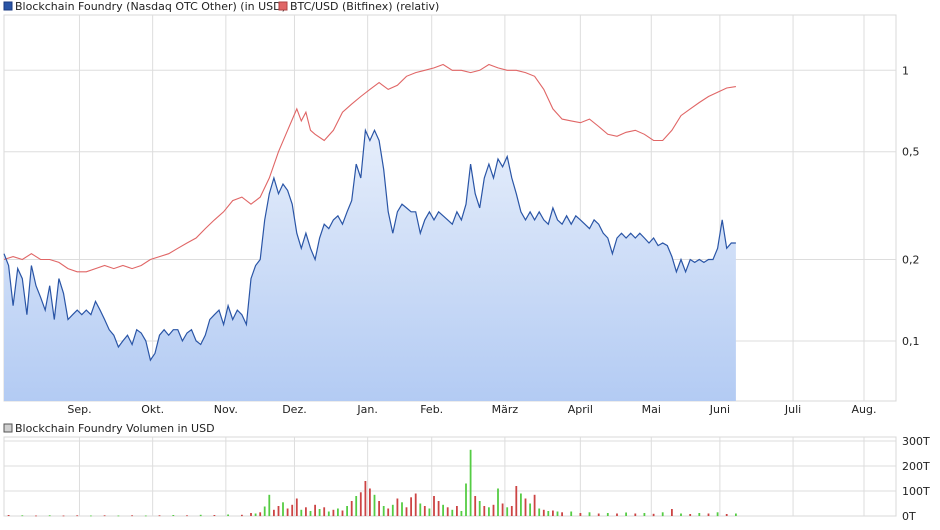 The height and width of the screenshot is (530, 940). Describe the element at coordinates (905, 70) in the screenshot. I see `y-tick-label: 1` at that location.